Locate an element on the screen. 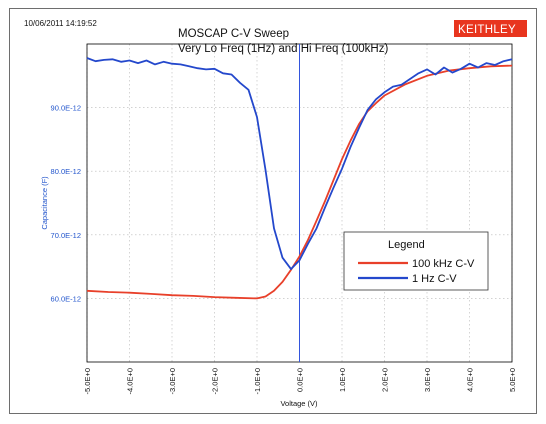  x-tick-label: 2.0E+0 is located at coordinates (385, 380).